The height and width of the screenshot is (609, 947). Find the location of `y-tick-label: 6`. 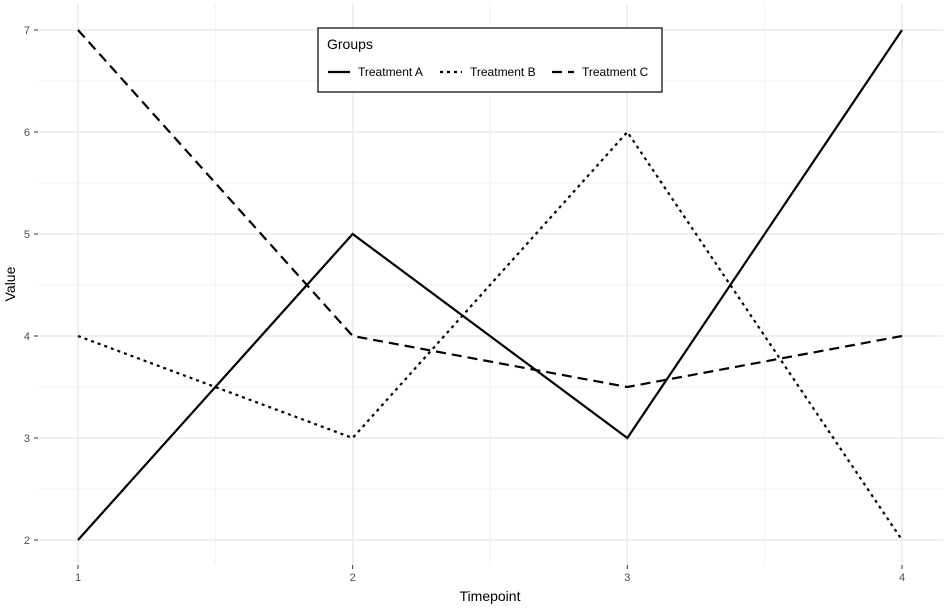

y-tick-label: 6 is located at coordinates (27, 133).